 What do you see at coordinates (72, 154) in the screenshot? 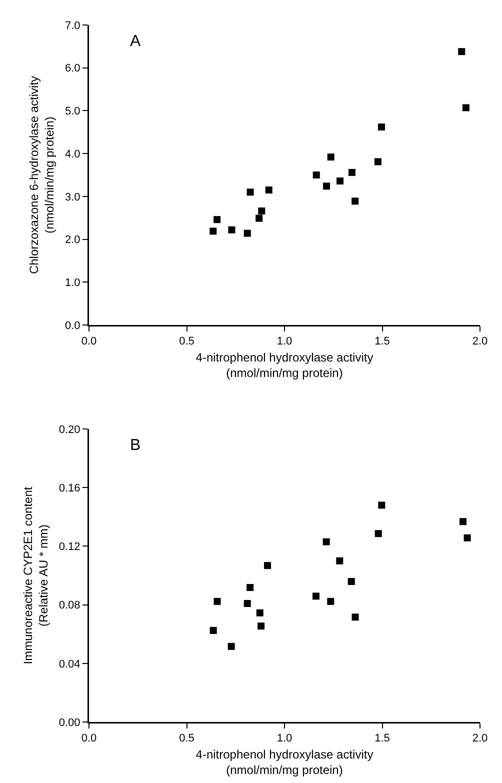
I see `y-tick-label: 4.0` at bounding box center [72, 154].